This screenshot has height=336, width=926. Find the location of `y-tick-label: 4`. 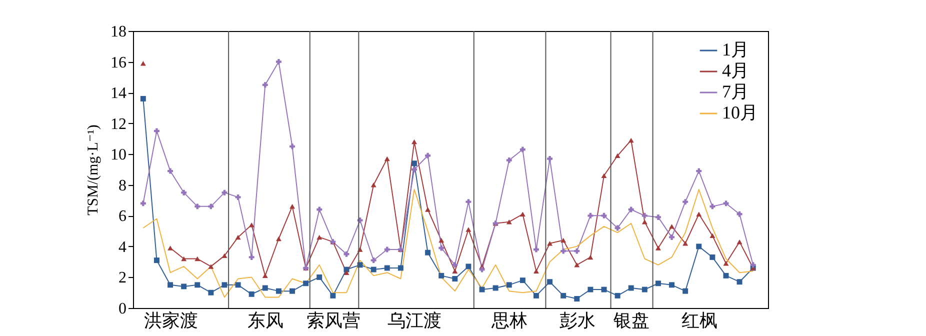

y-tick-label: 4 is located at coordinates (122, 247).